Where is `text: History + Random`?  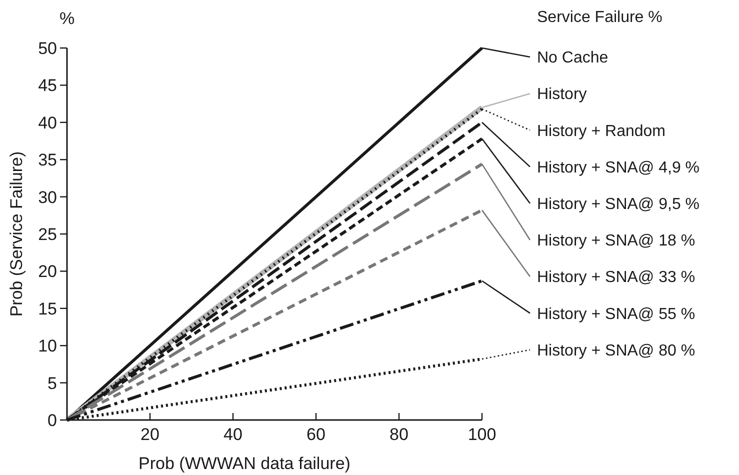 text: History + Random is located at coordinates (601, 131).